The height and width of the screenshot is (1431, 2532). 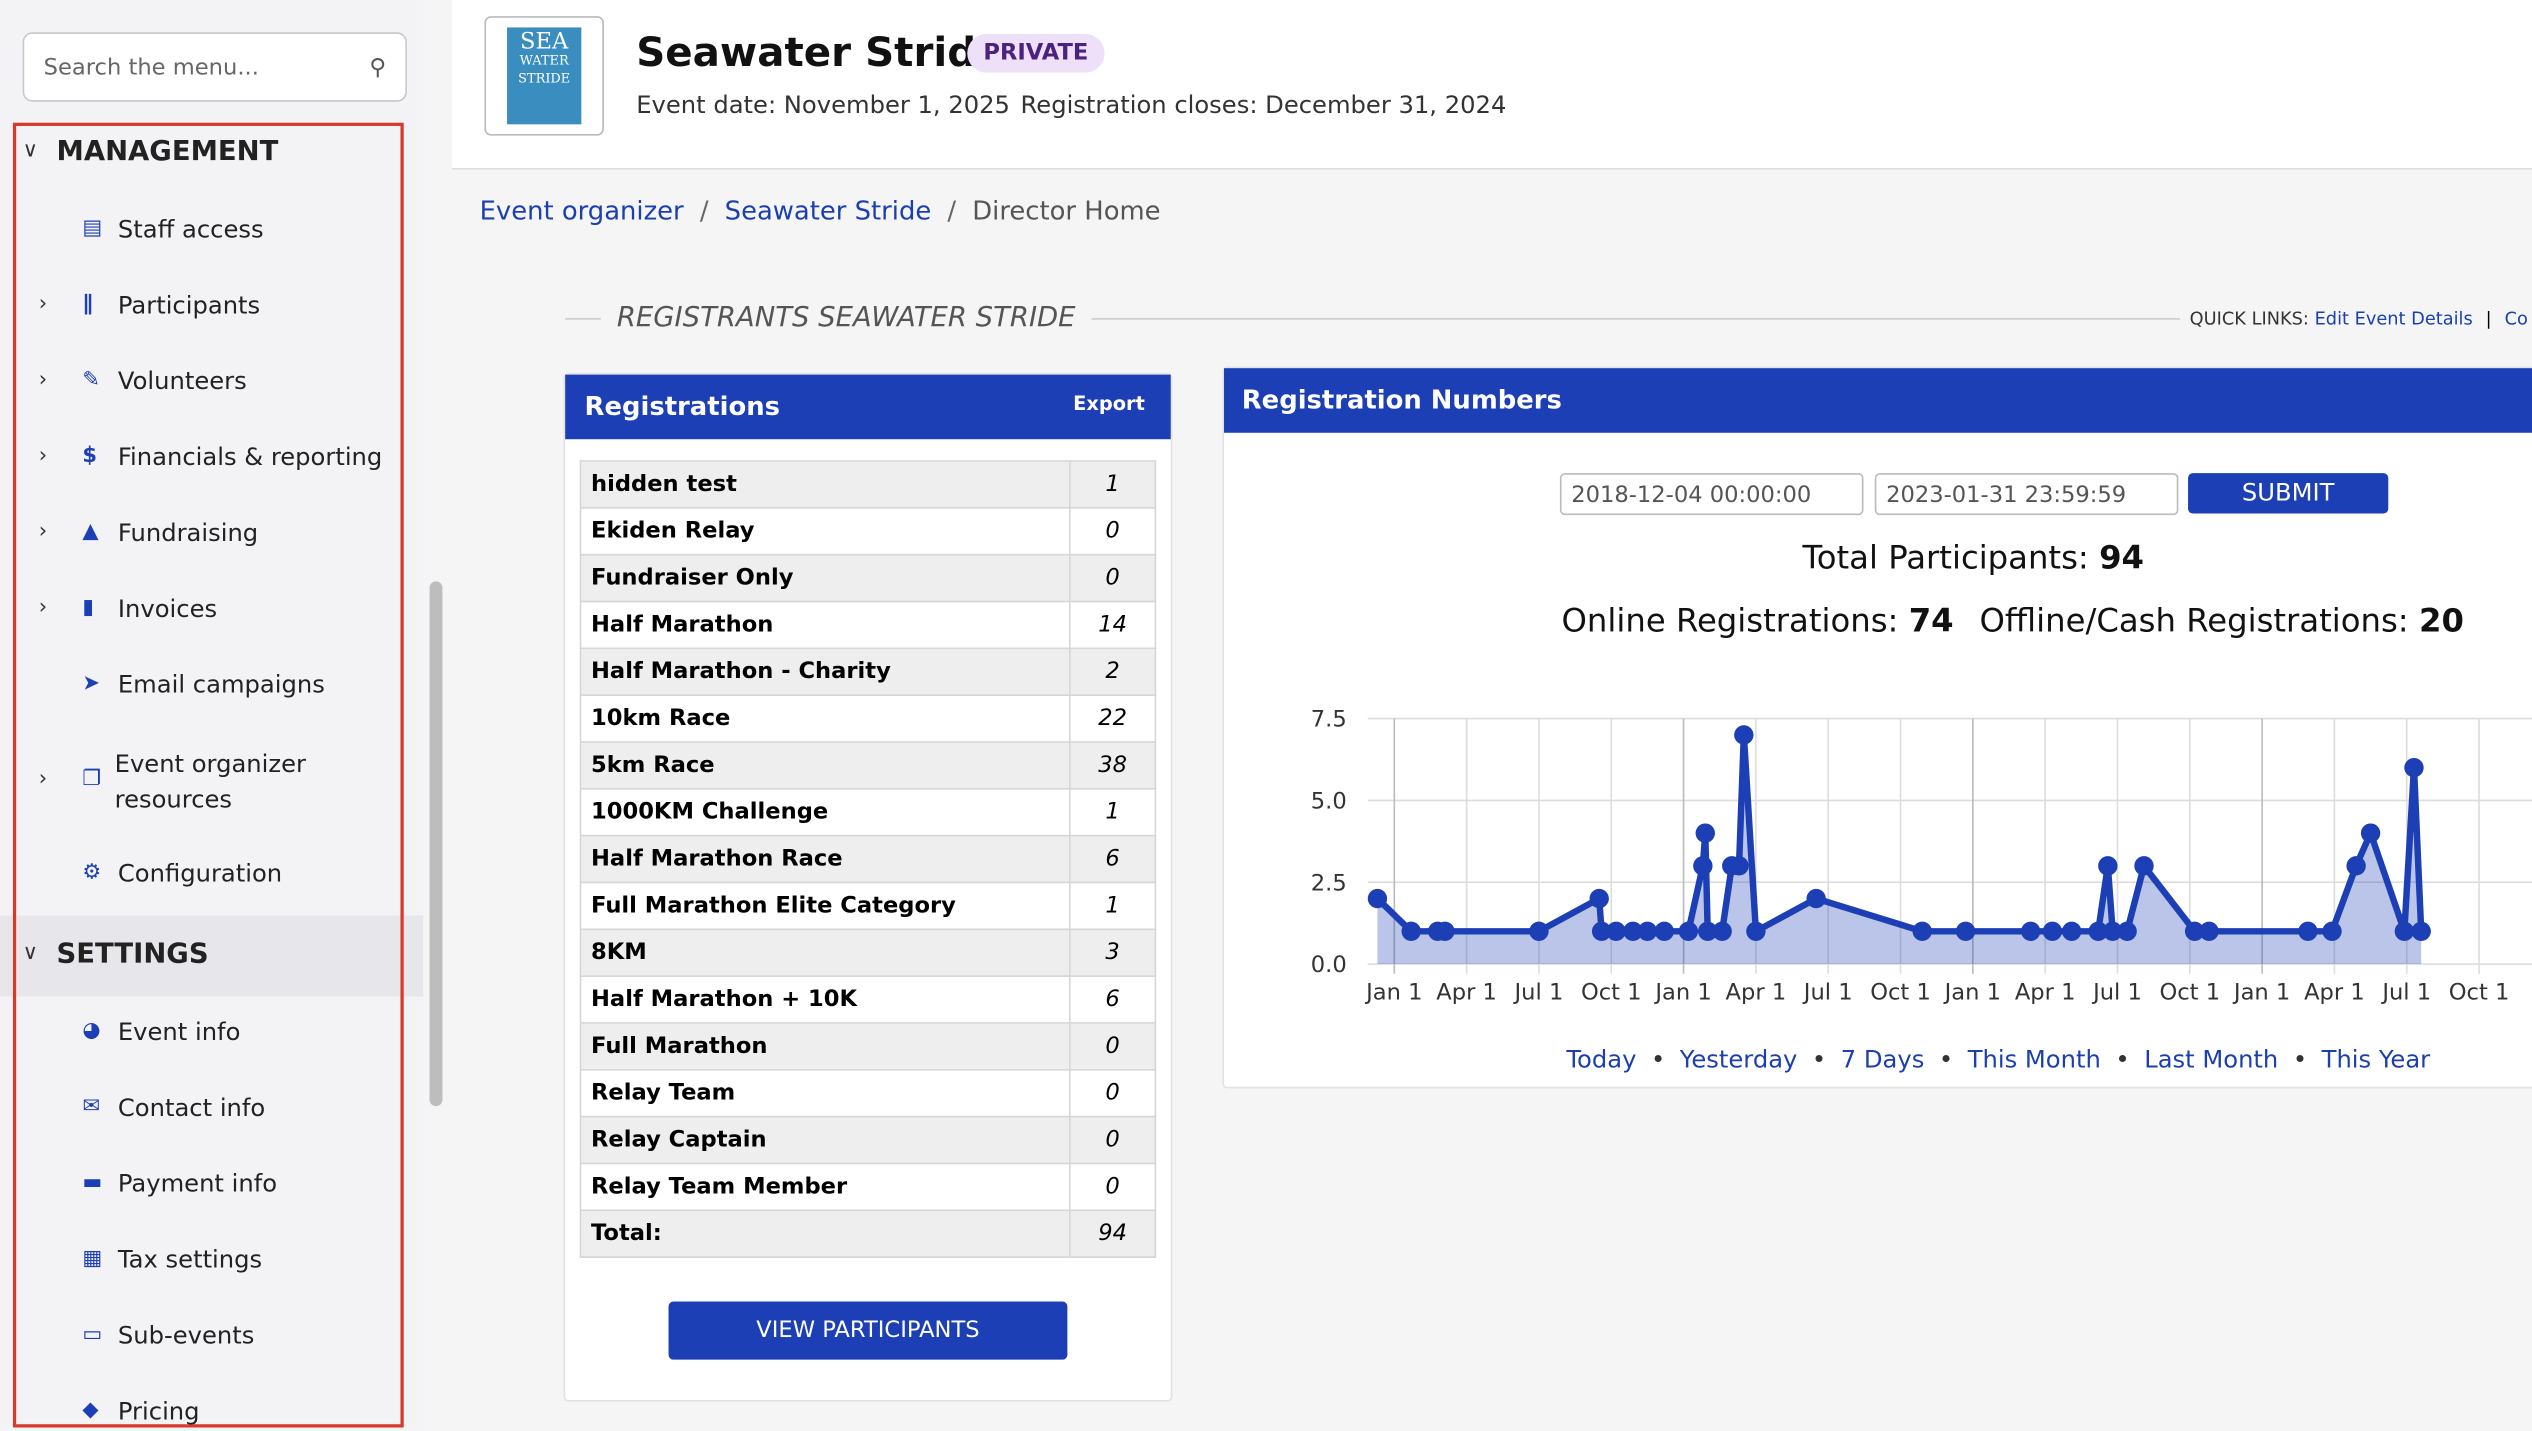 What do you see at coordinates (682, 406) in the screenshot?
I see `panel-title: Registrations` at bounding box center [682, 406].